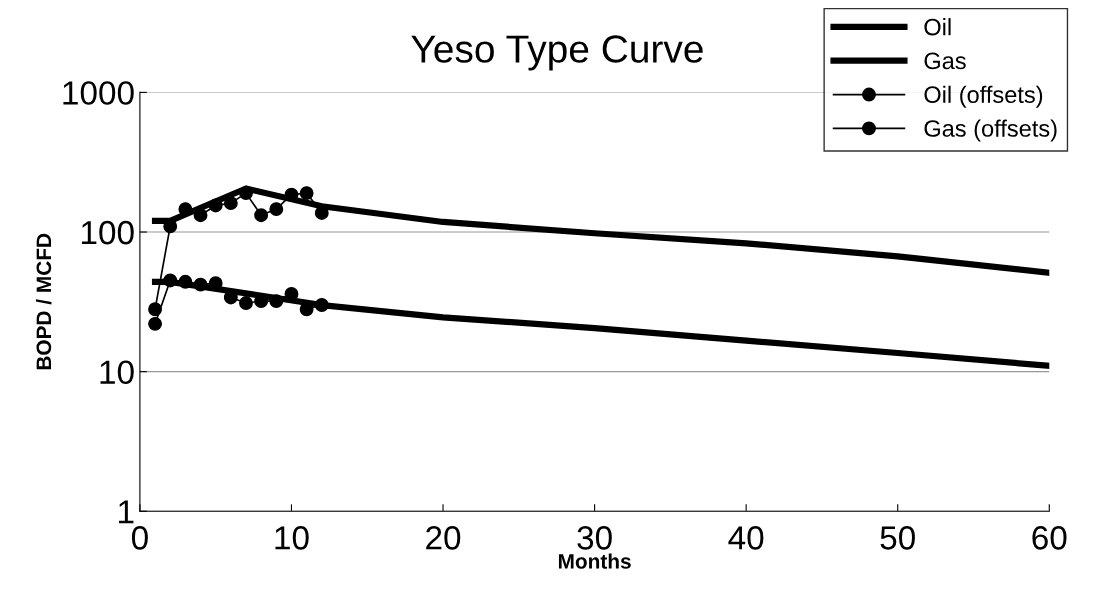 The image size is (1093, 616). What do you see at coordinates (126, 512) in the screenshot?
I see `y-tick-label: 1` at bounding box center [126, 512].